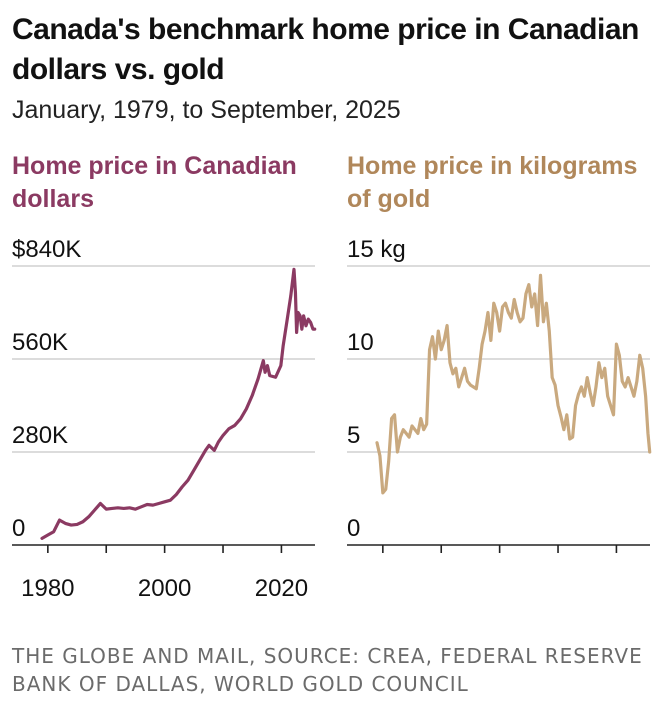 Image resolution: width=660 pixels, height=712 pixels. Describe the element at coordinates (154, 182) in the screenshot. I see `left-panel-title: Home price in Canadian dollars` at that location.